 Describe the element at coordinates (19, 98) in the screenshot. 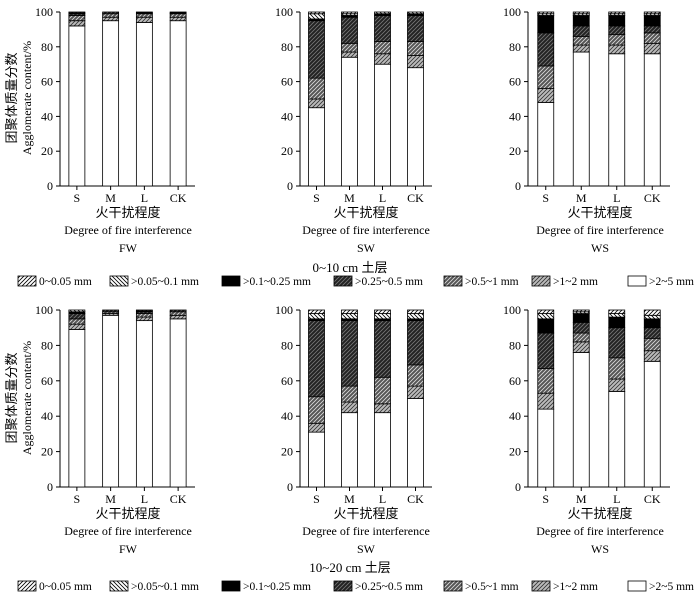

I see `y-axis-title-row-1: 团聚体质量分数 Agglomerate content/%` at that location.